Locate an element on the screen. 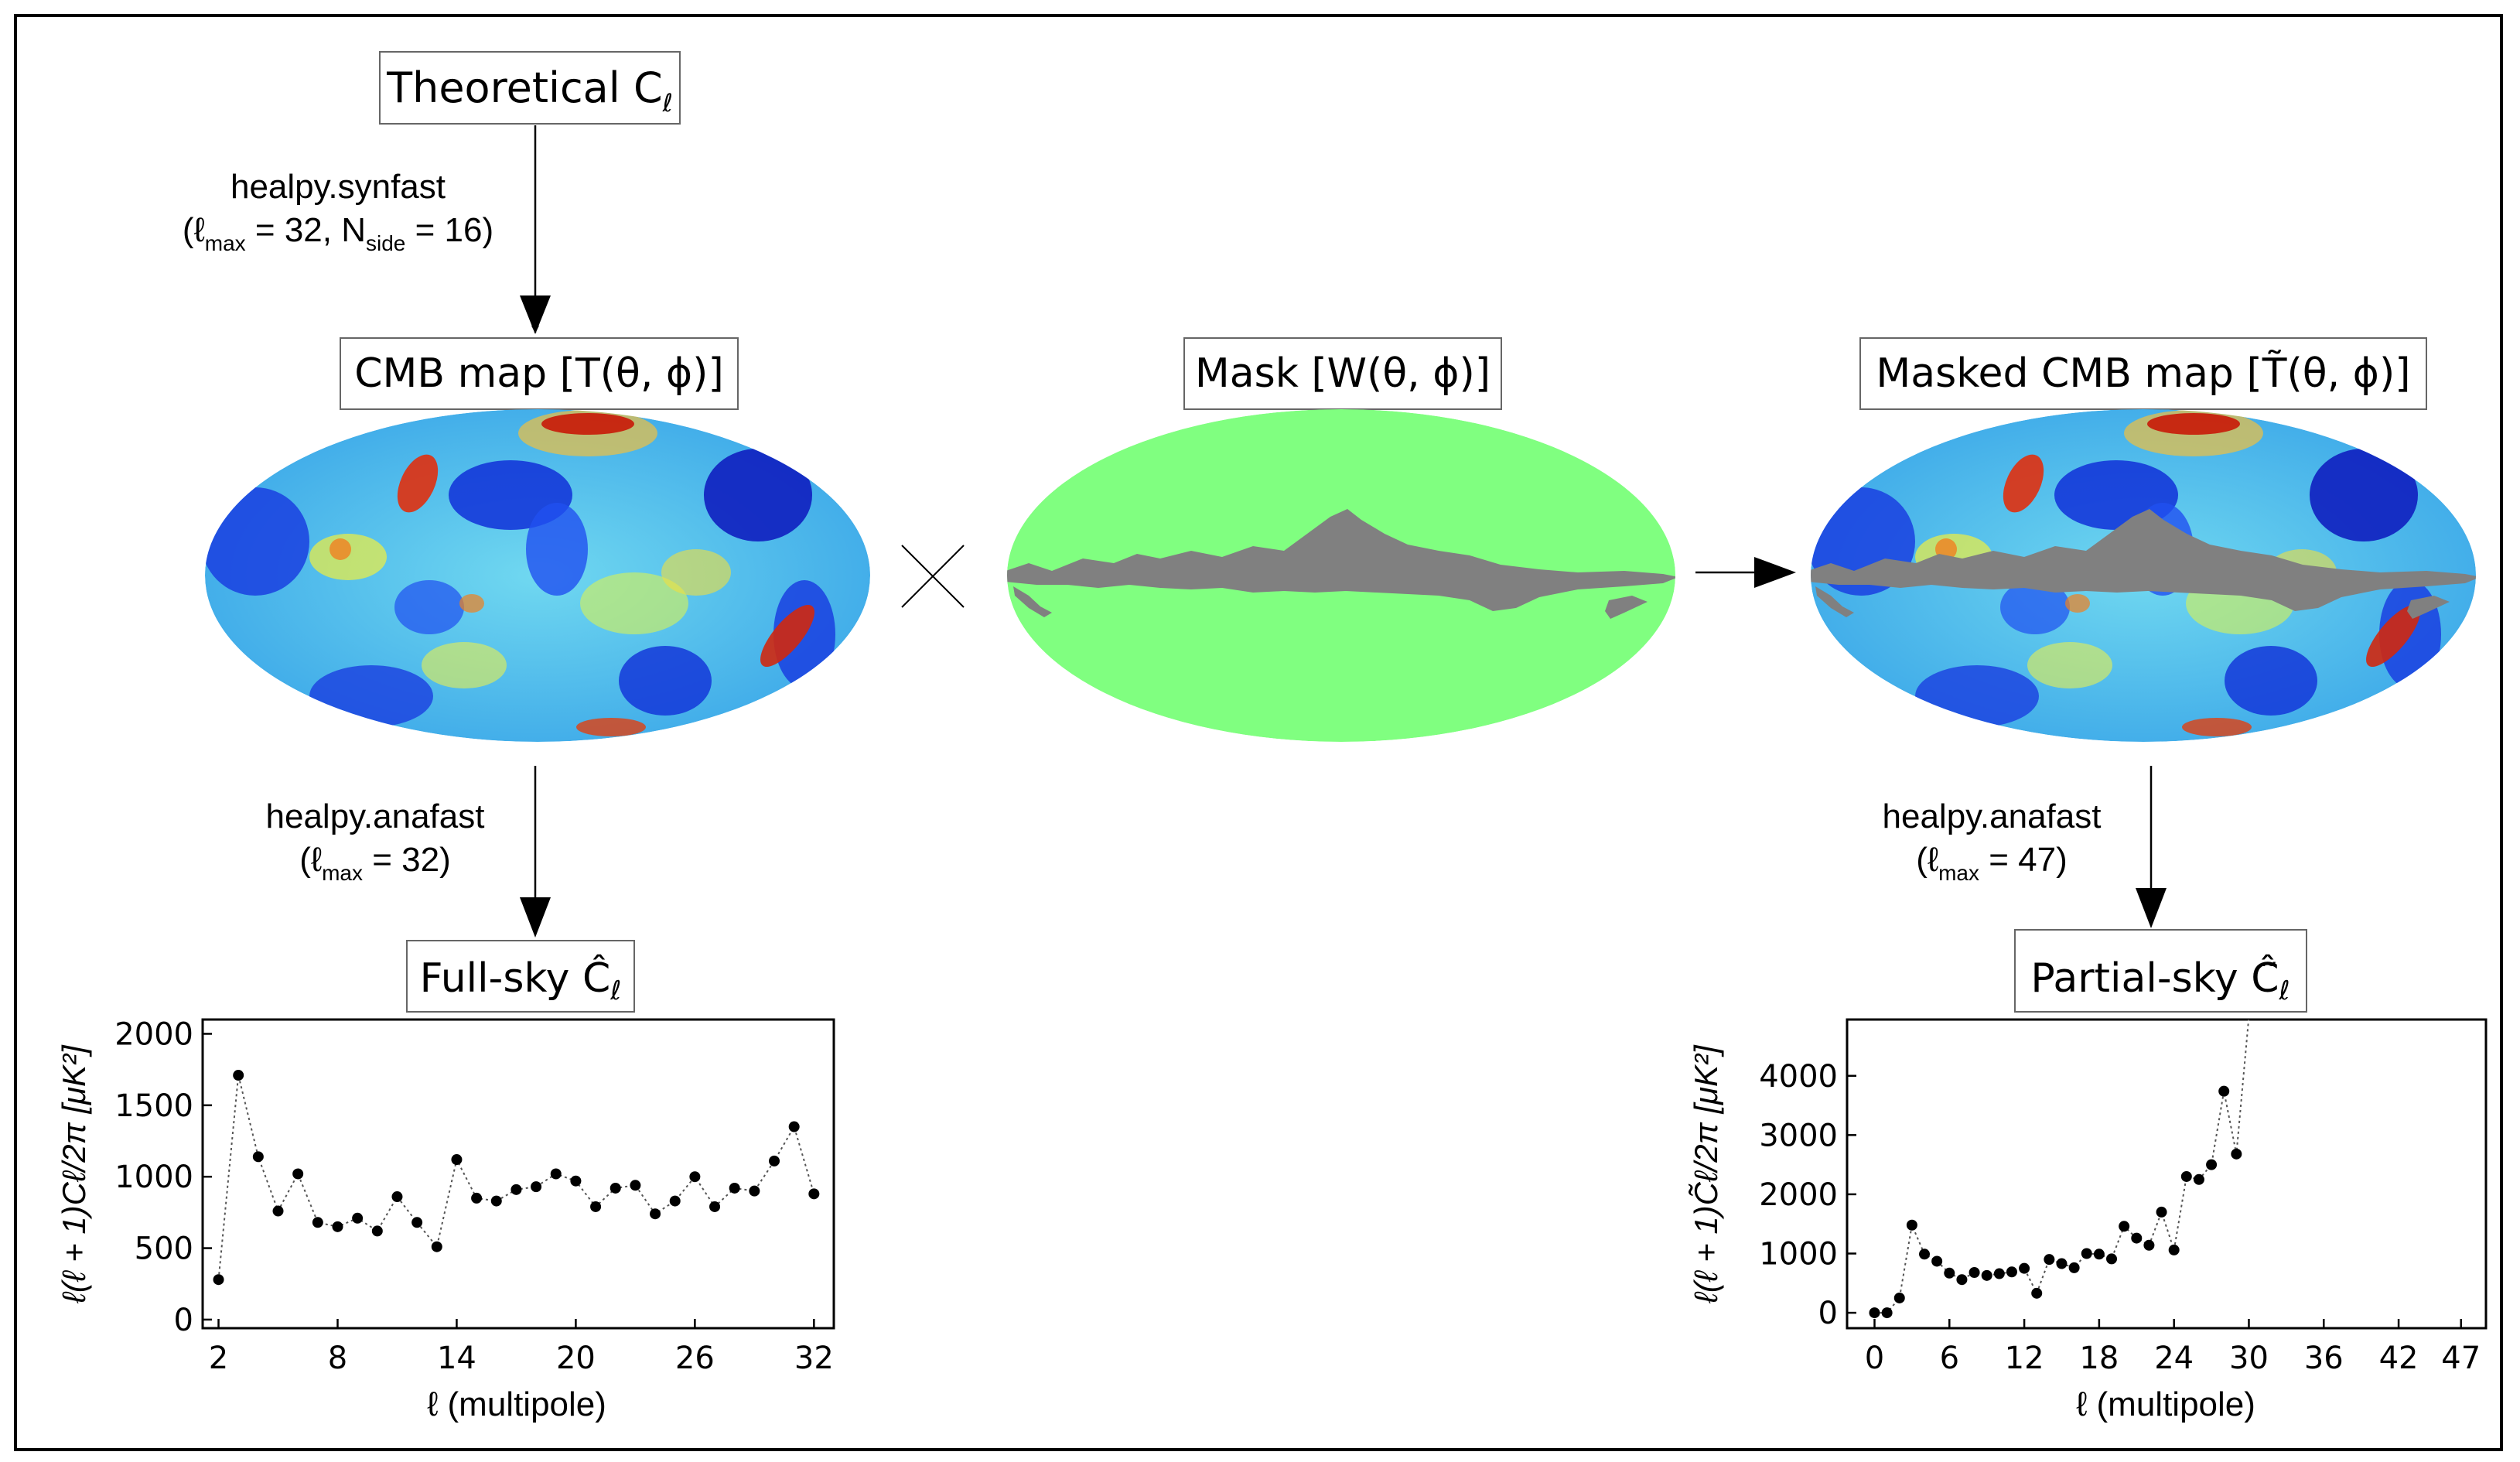 The height and width of the screenshot is (1462, 2520). synfast-close: = 16) is located at coordinates (449, 230).